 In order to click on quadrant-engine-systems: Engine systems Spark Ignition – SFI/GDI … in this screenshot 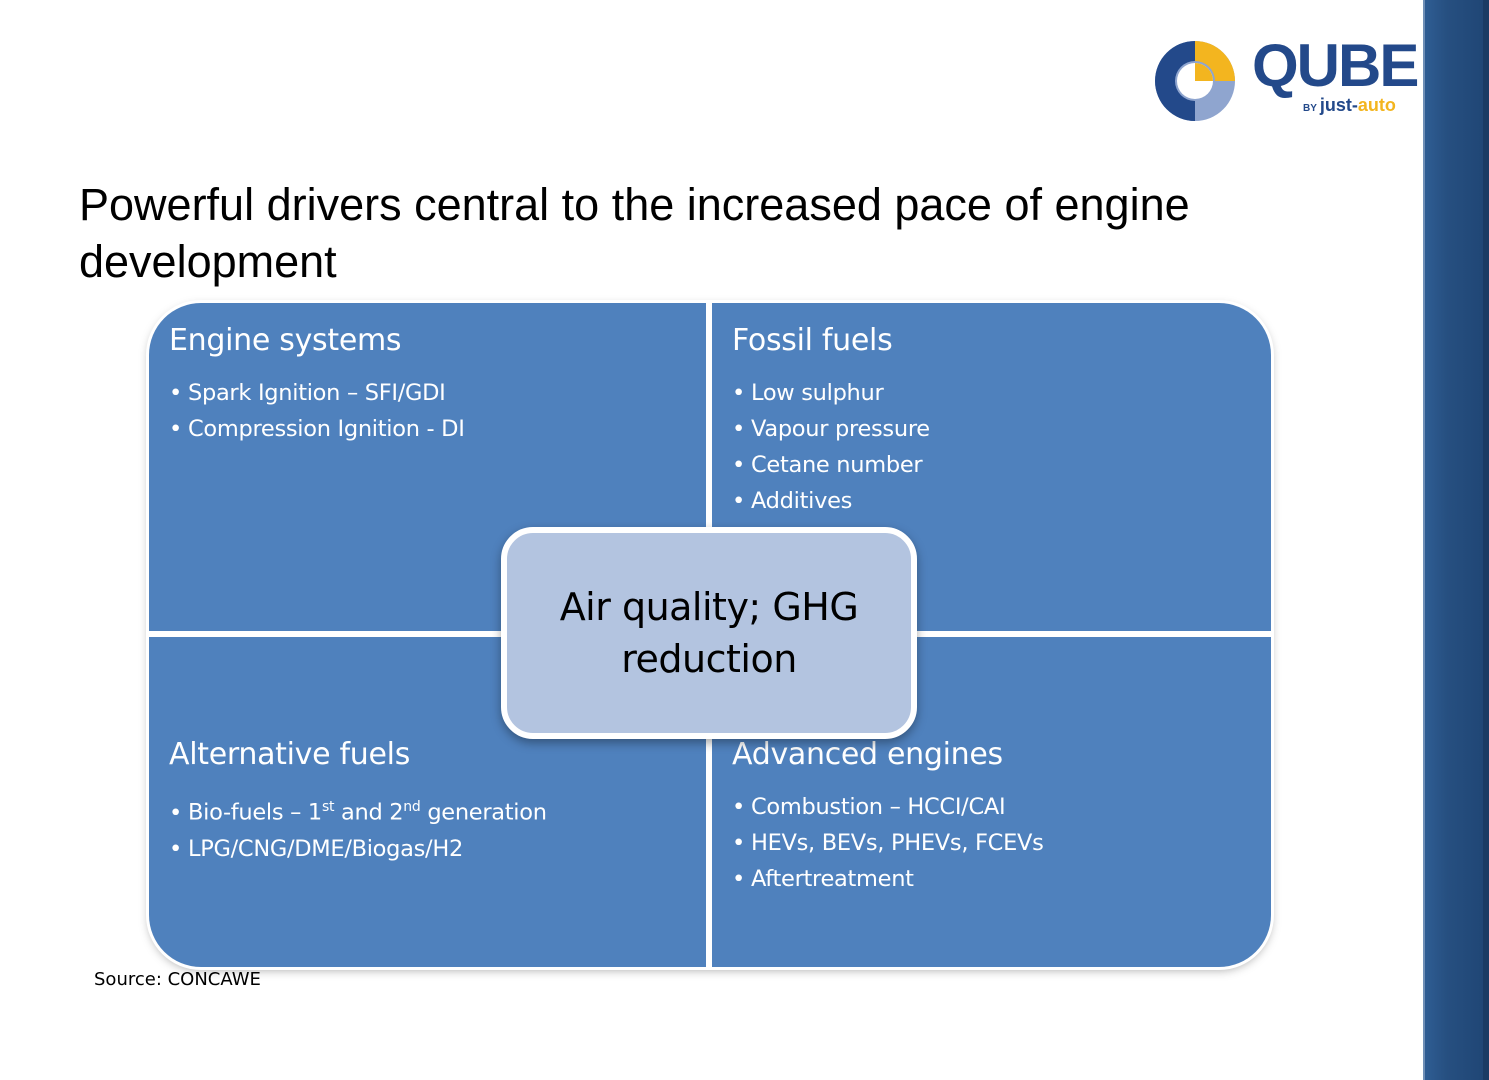, I will do `click(427, 467)`.